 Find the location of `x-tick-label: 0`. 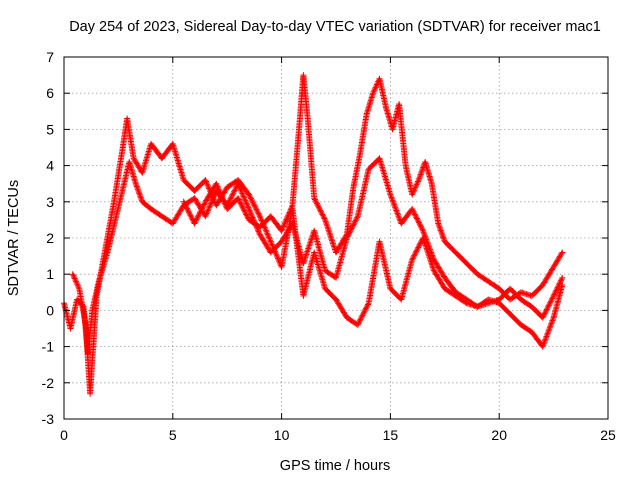

x-tick-label: 0 is located at coordinates (64, 435).